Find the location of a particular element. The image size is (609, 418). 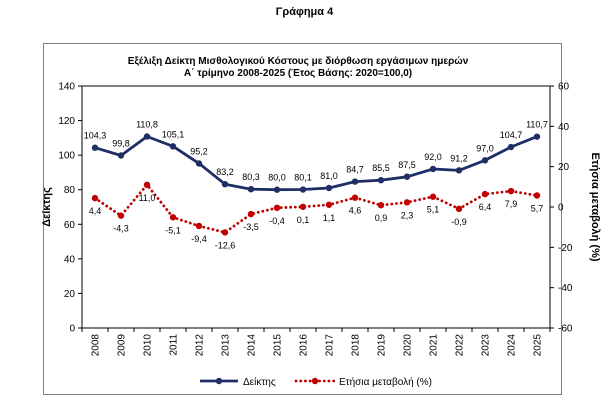

change-data-label: 0,1 is located at coordinates (303, 220).